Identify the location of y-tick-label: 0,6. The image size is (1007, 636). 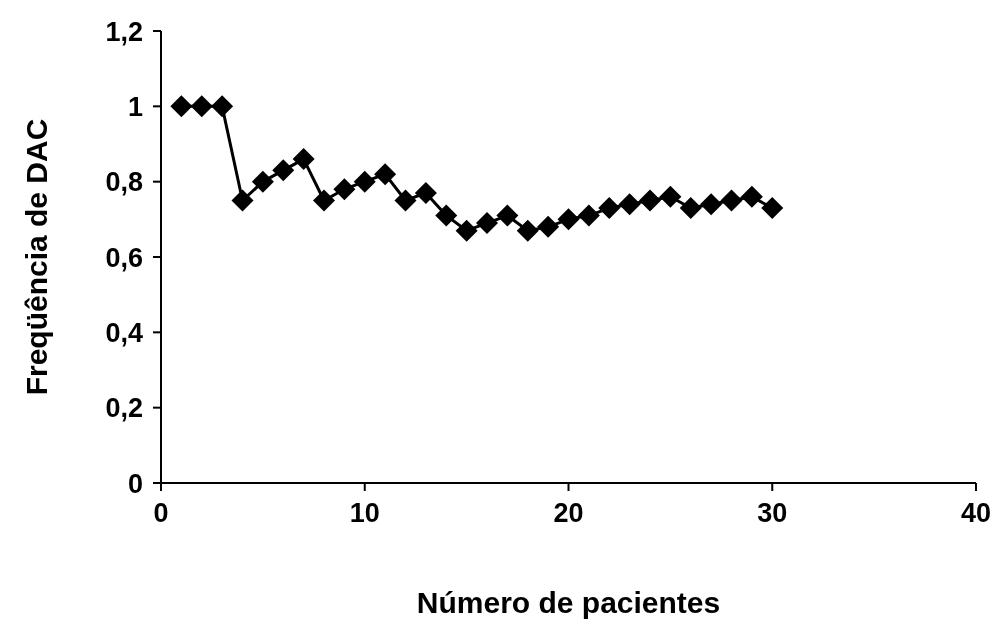
(124, 257).